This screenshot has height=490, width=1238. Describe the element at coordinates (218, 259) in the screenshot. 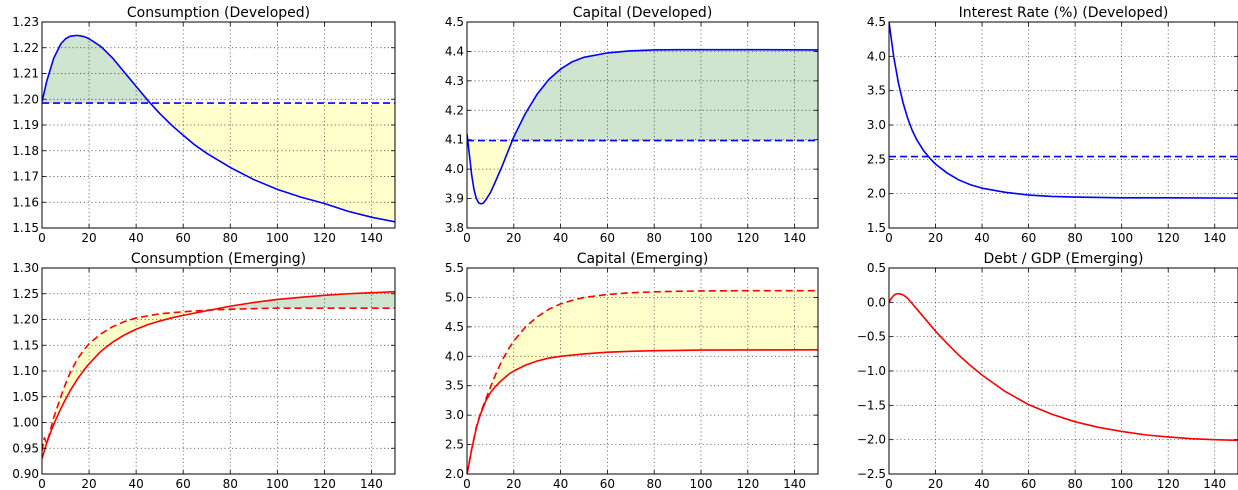

I see `chart-title: Consumption (Emerging)` at that location.